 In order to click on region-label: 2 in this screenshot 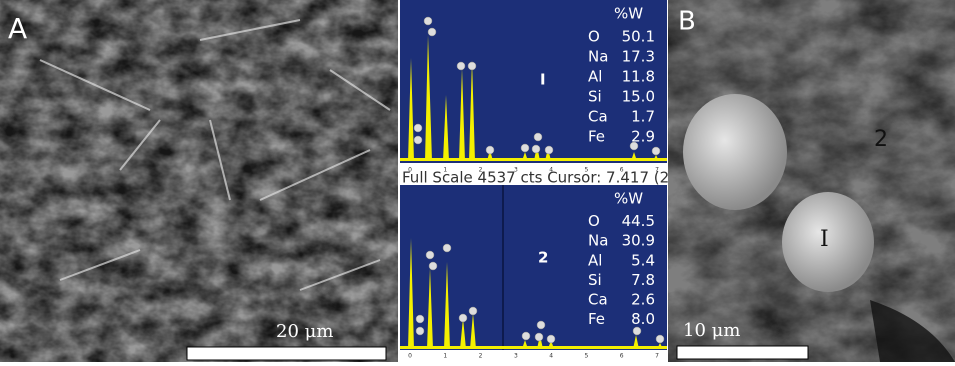, I will do `click(881, 139)`.